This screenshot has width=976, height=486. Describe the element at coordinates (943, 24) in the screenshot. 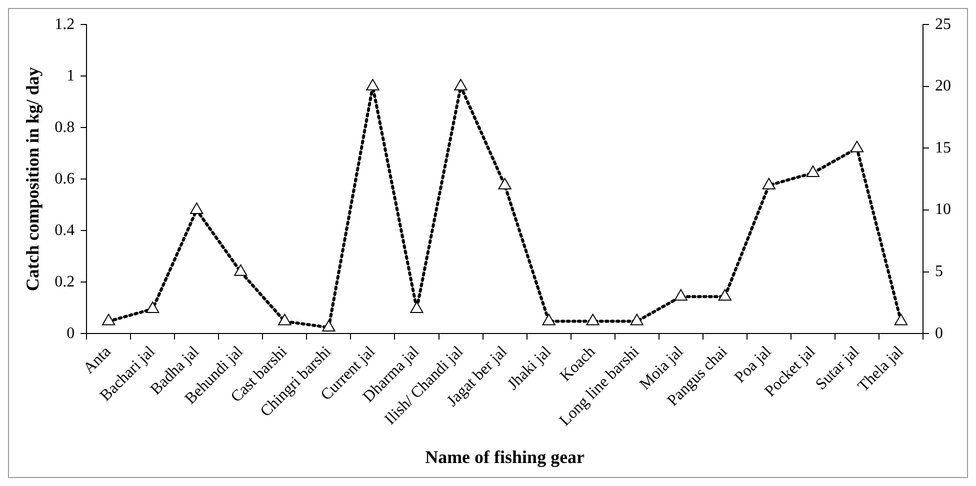

I see `y2-tick-label: 25` at that location.